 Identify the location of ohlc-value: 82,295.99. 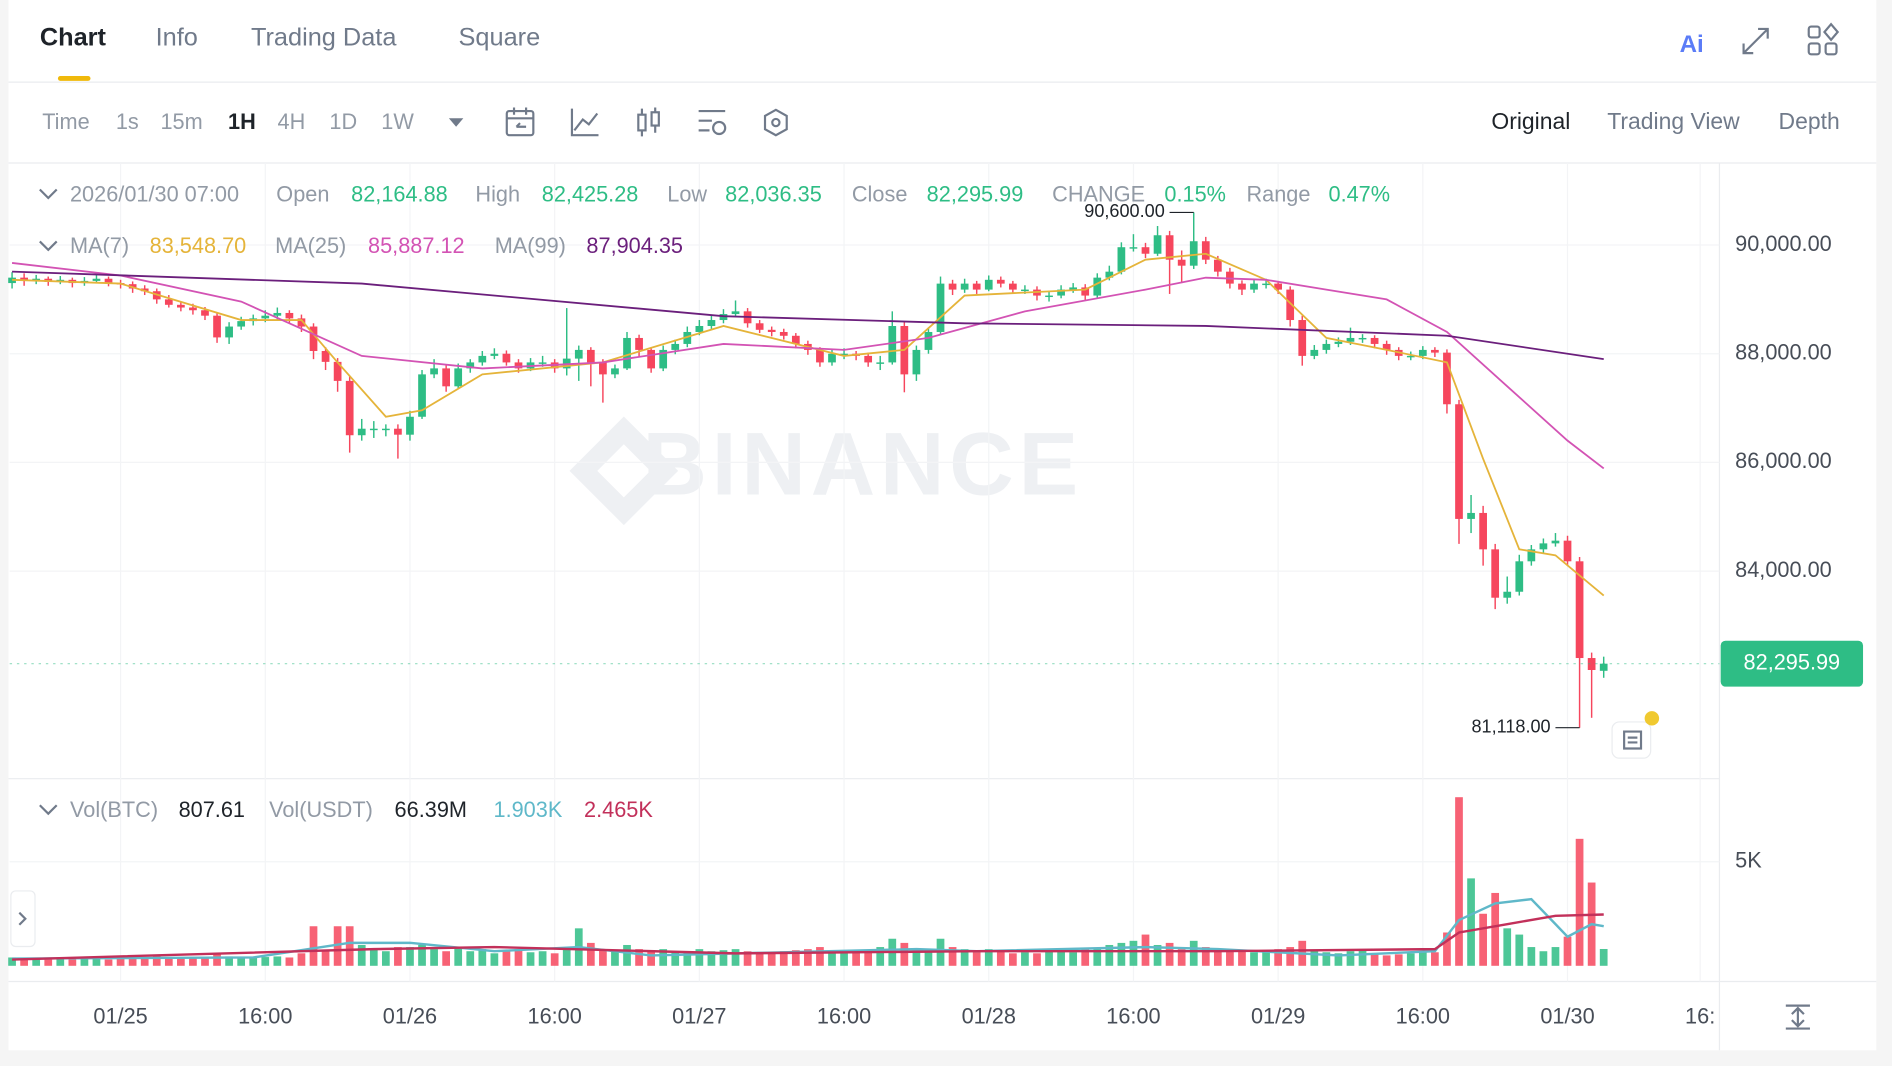
(975, 193).